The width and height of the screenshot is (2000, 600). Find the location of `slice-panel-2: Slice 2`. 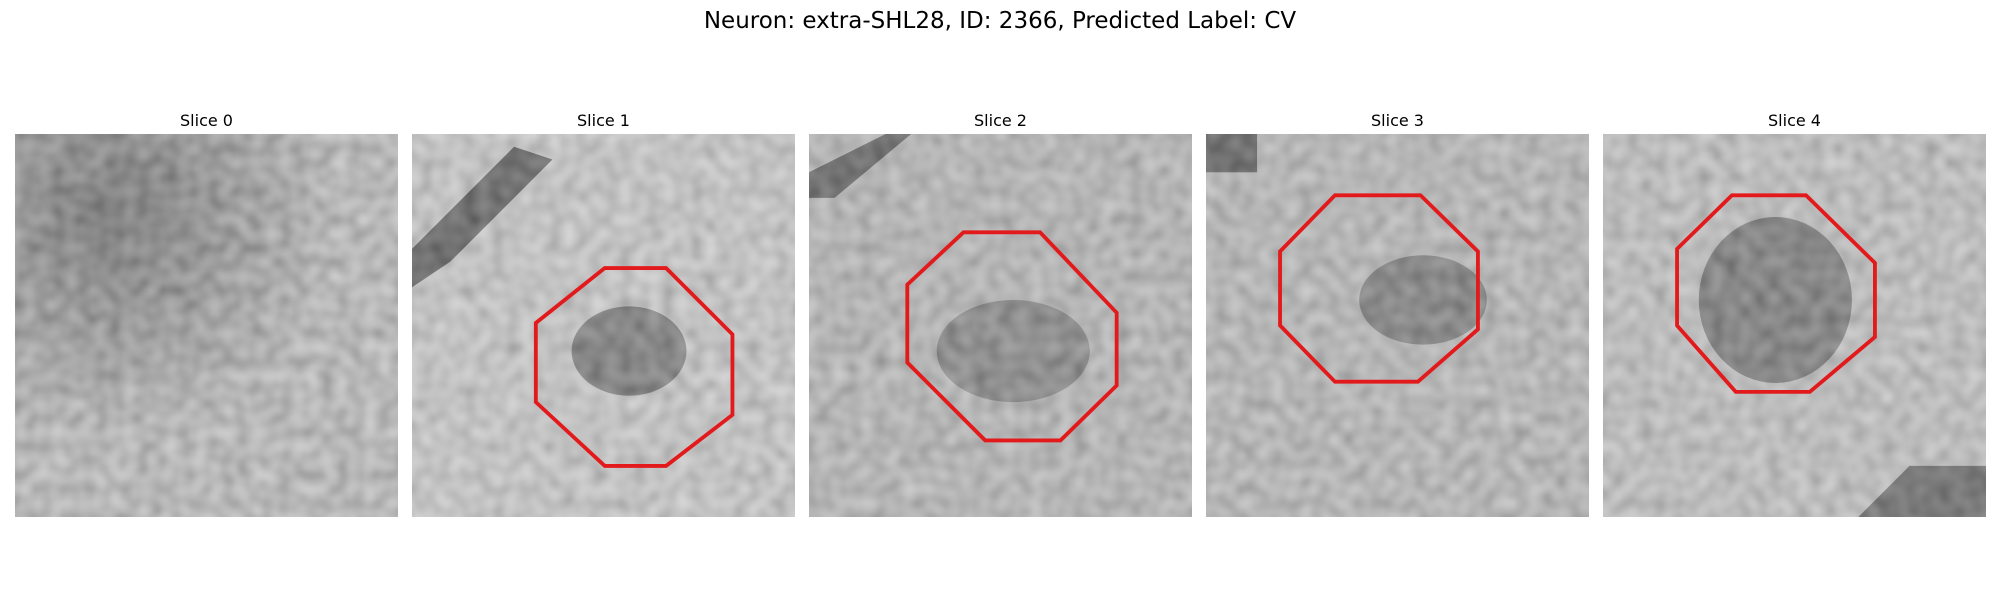

slice-panel-2: Slice 2 is located at coordinates (1000, 317).